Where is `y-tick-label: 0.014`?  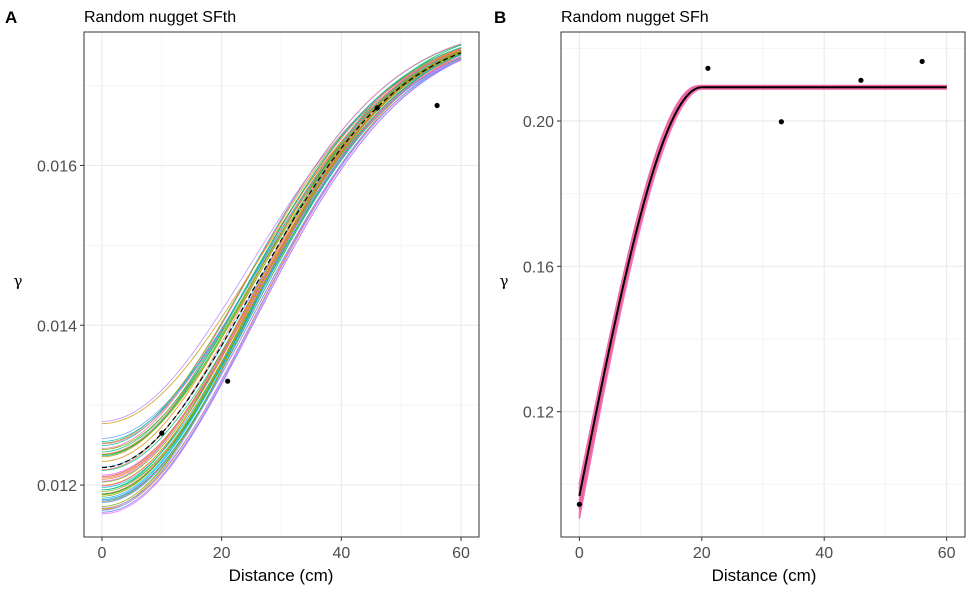
y-tick-label: 0.014 is located at coordinates (57, 326).